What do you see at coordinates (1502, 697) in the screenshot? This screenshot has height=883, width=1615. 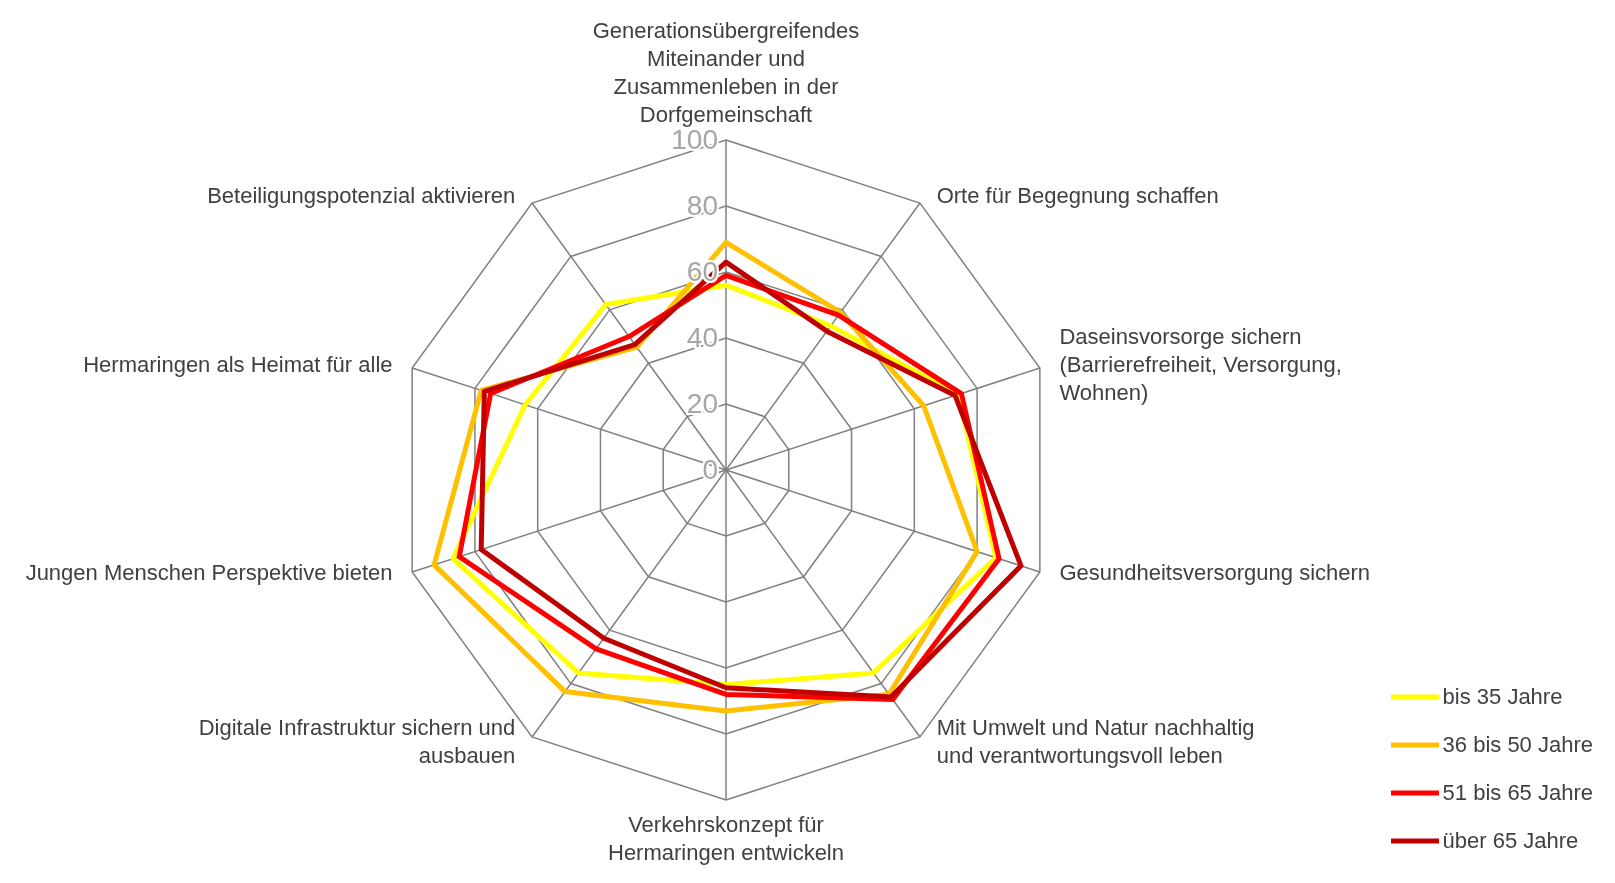 I see `legend-label: bis 35 Jahre` at bounding box center [1502, 697].